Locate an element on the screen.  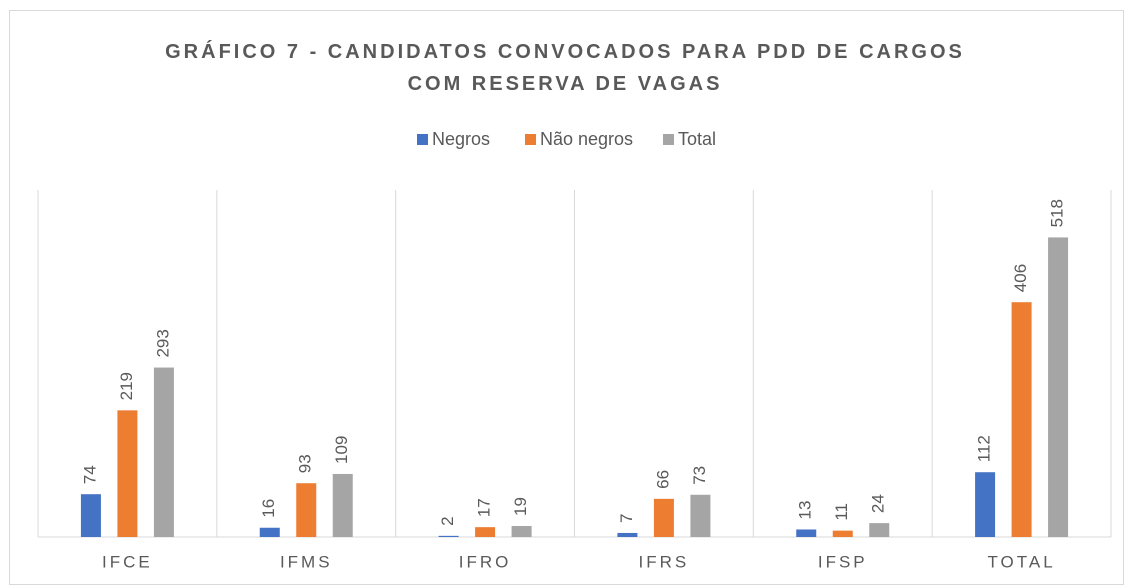
legend-label: Total is located at coordinates (697, 139).